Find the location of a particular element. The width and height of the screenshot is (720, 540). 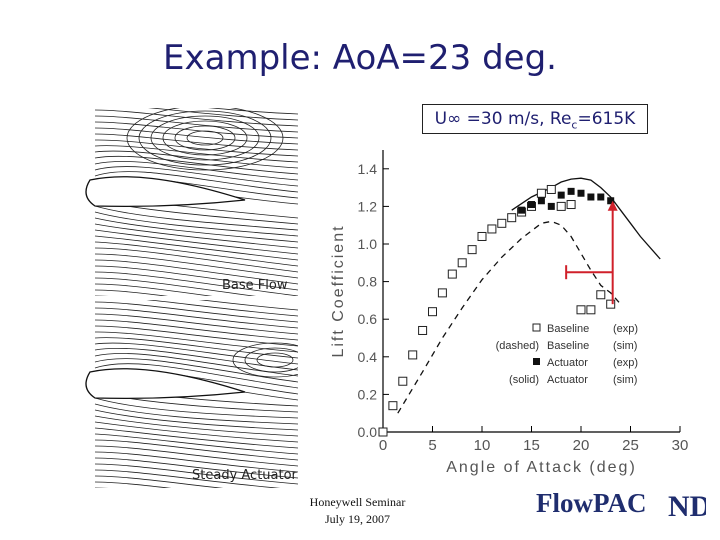

y-axis-label: Lift Coefficient is located at coordinates (338, 290).